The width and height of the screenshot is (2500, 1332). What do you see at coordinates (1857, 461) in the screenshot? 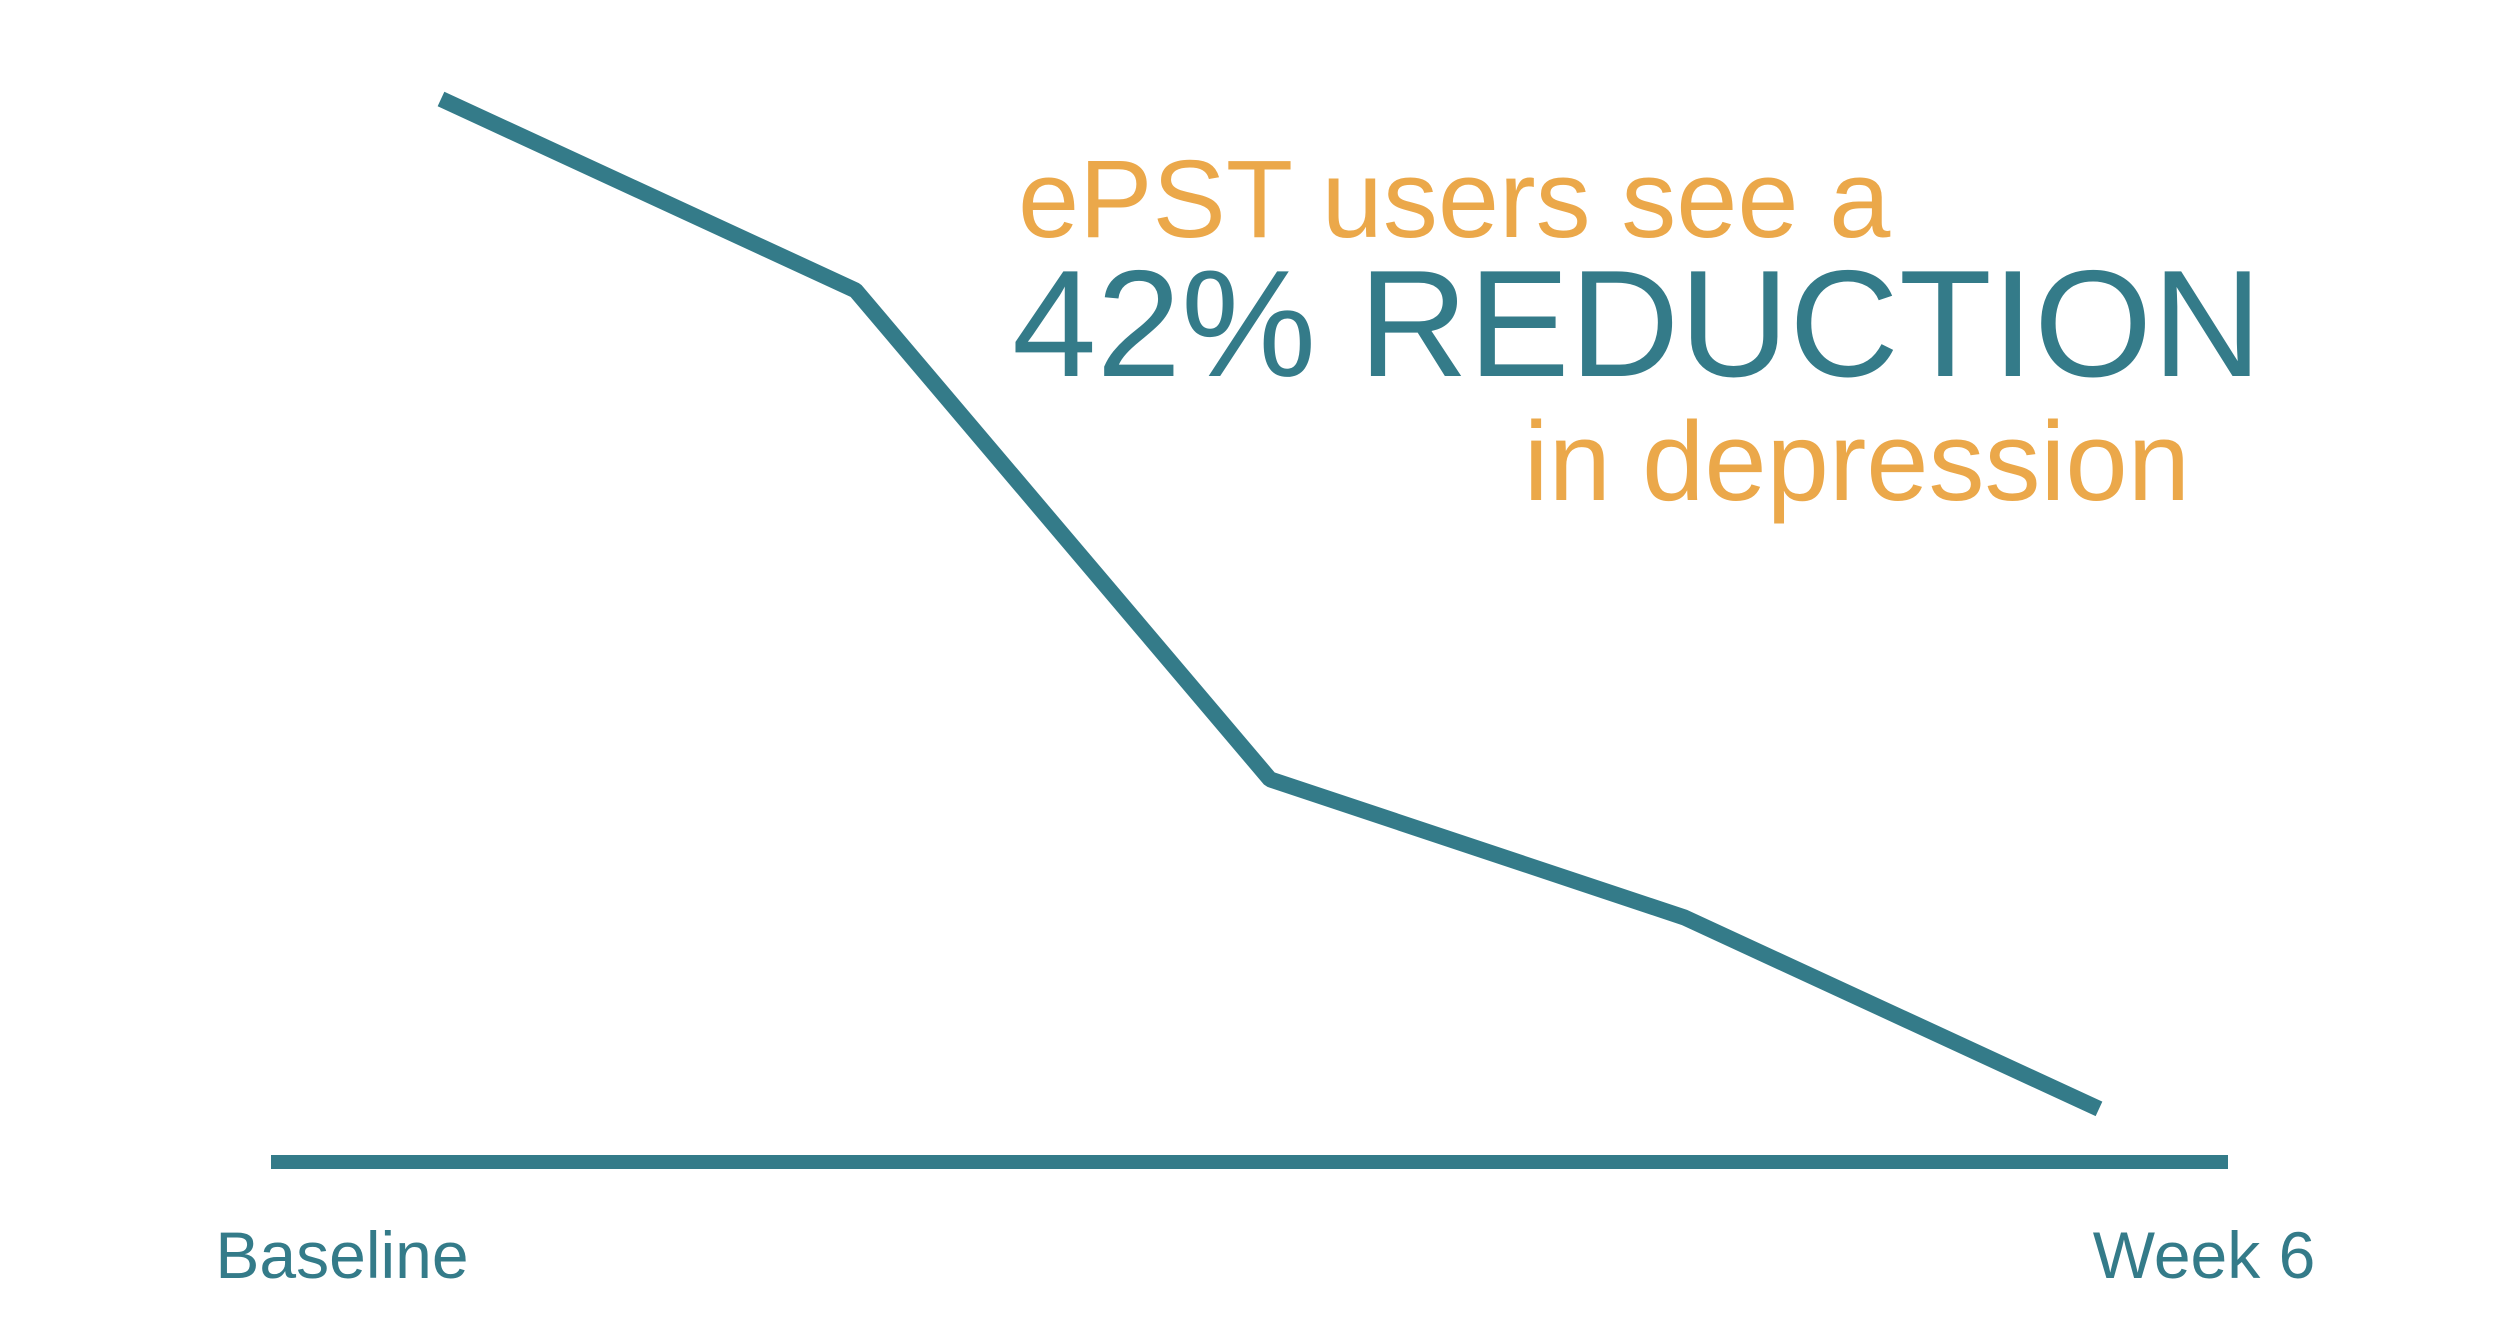
I see `annotation: in depression` at bounding box center [1857, 461].